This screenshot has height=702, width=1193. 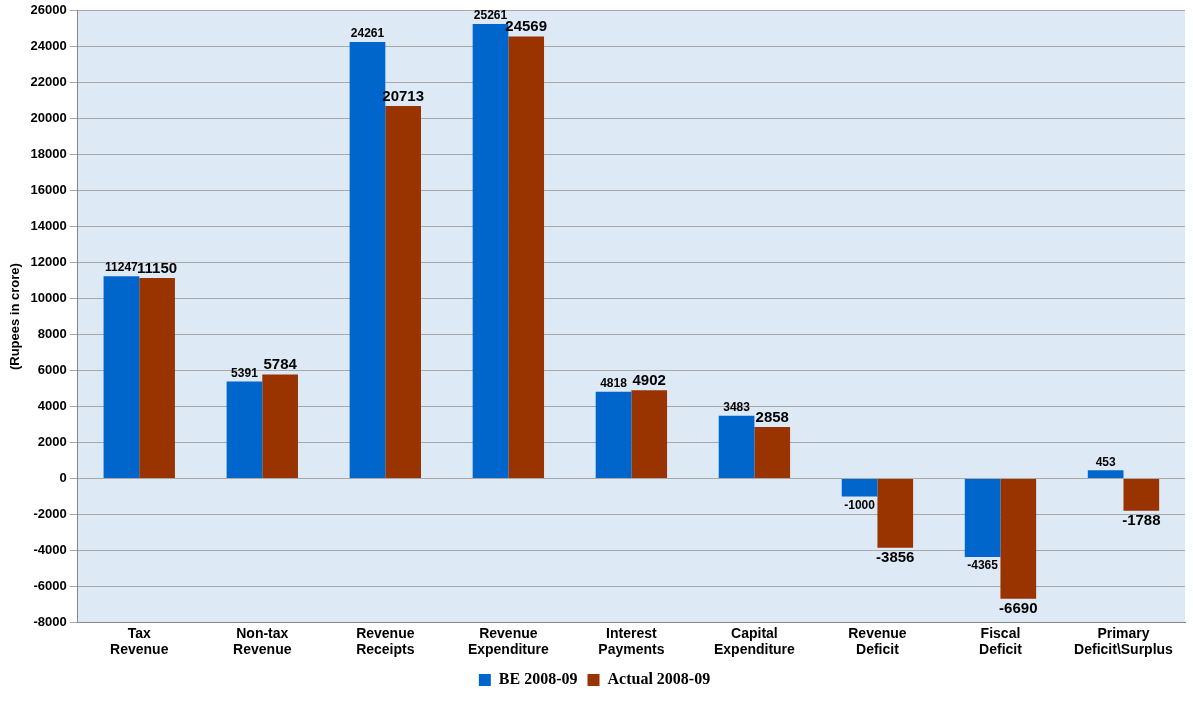 I want to click on y-tick-label: 16000, so click(x=48, y=190).